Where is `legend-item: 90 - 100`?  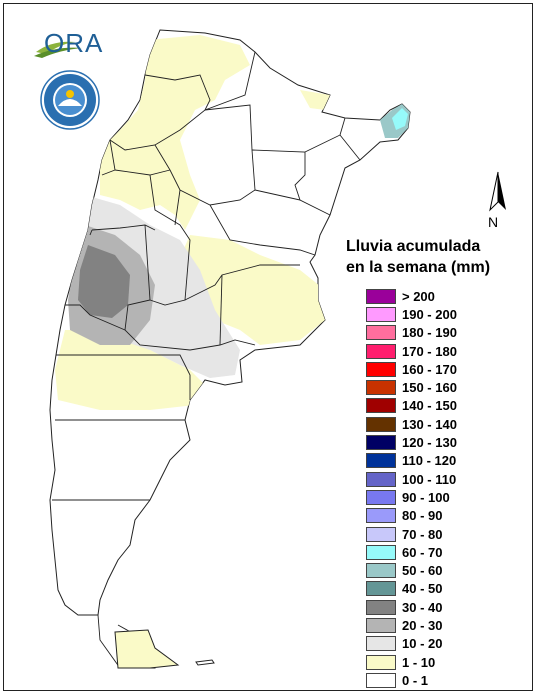 legend-item: 90 - 100 is located at coordinates (441, 497).